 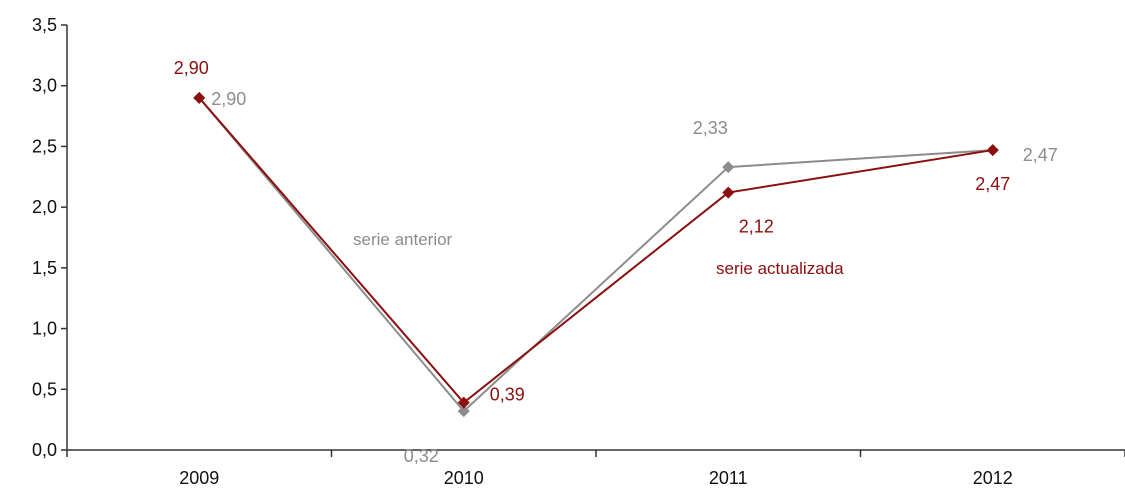 I want to click on data-point-actualizada, so click(x=993, y=150).